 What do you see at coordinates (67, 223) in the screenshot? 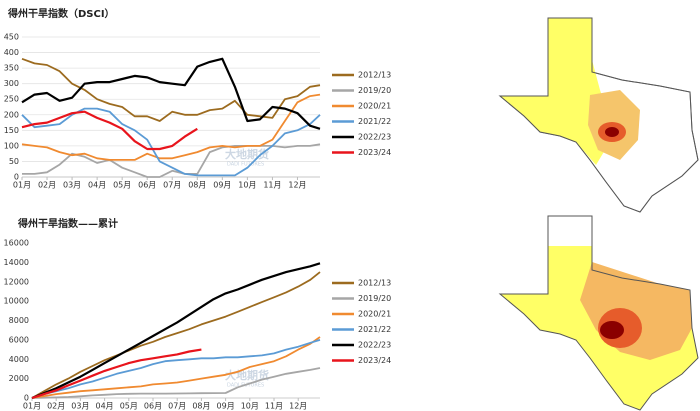
I see `chart-title: 得州干旱指数——累计` at bounding box center [67, 223].